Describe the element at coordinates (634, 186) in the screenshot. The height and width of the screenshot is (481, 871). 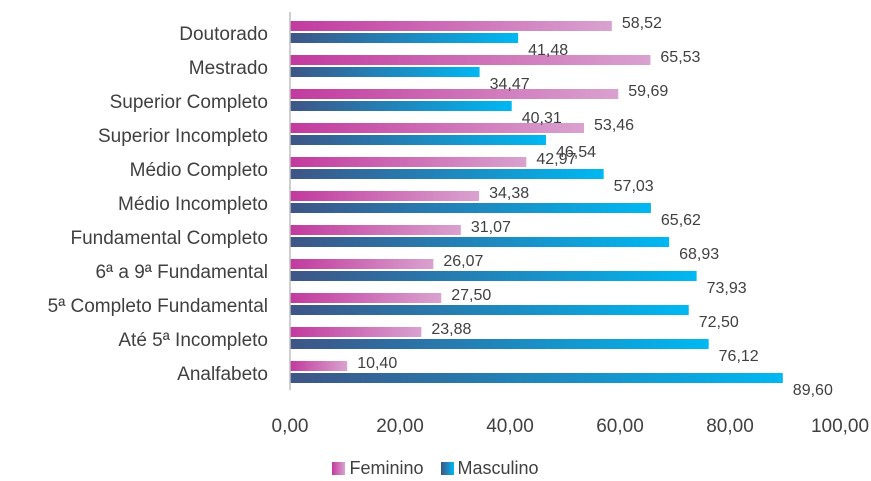
I see `value-label-masculino-medio-completo: 57,03` at that location.